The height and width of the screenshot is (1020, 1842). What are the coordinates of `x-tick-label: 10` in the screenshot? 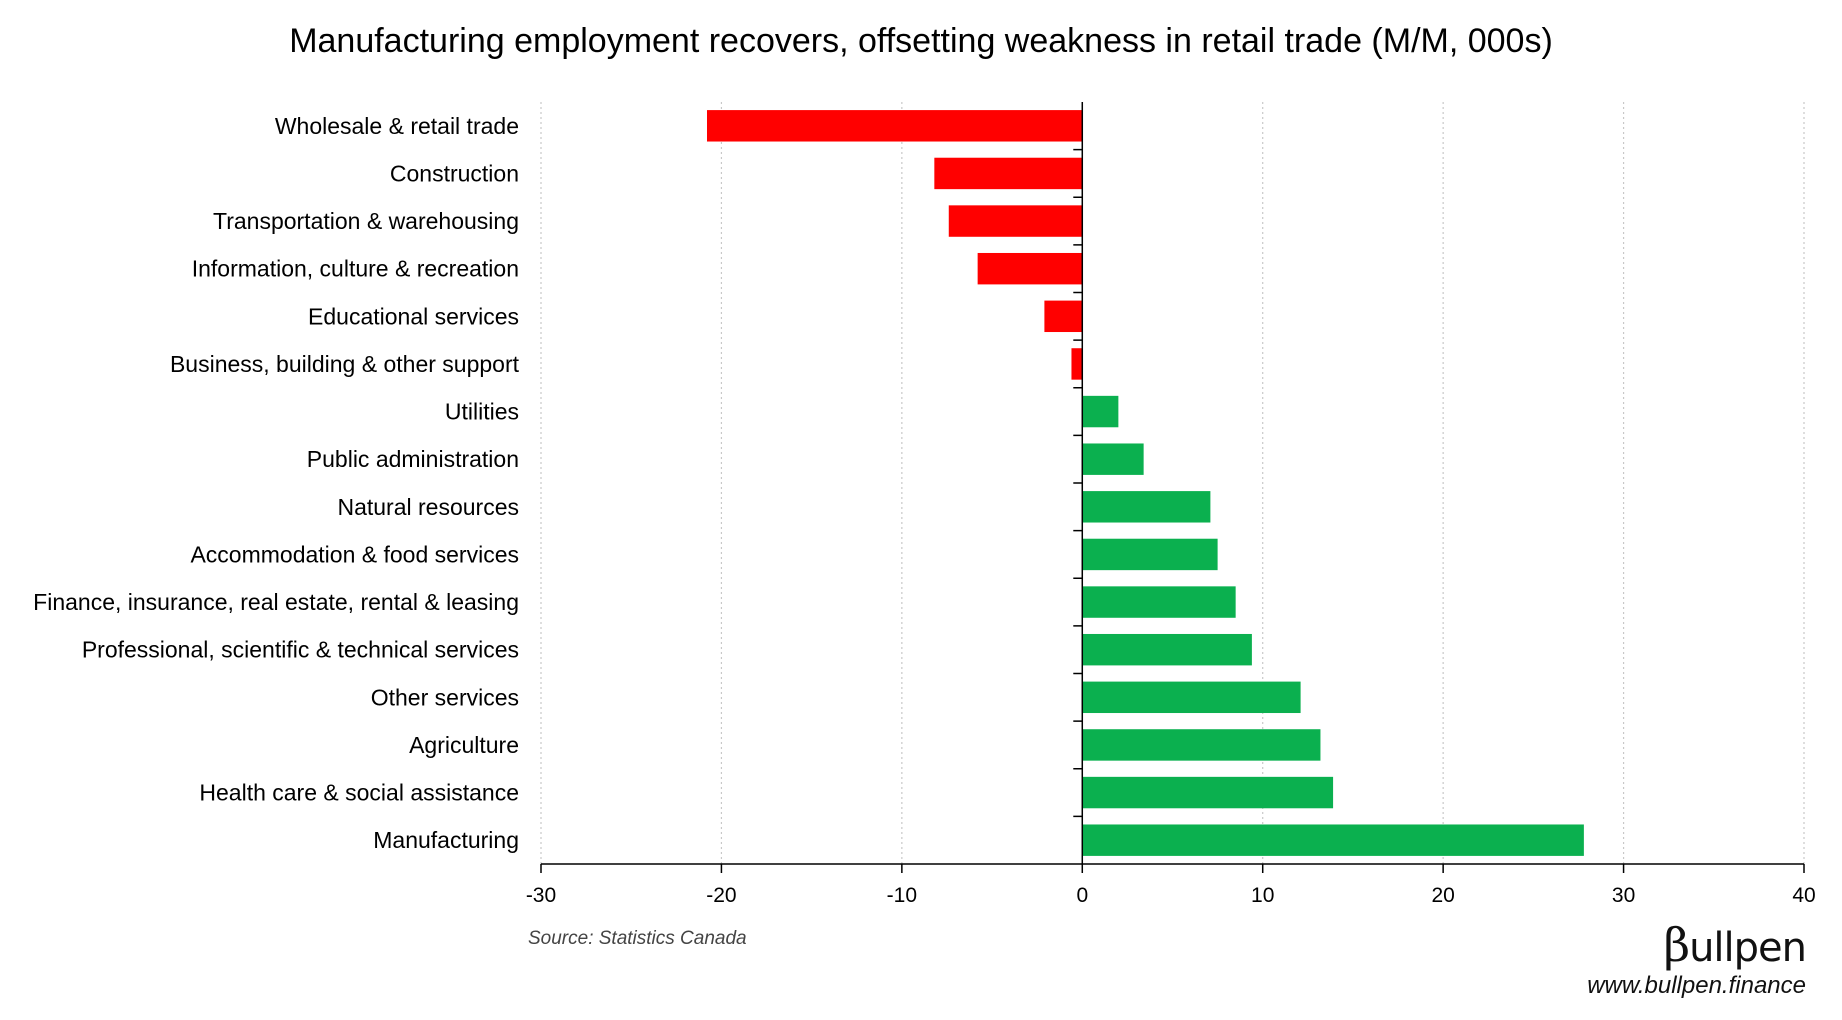 It's located at (1262, 895).